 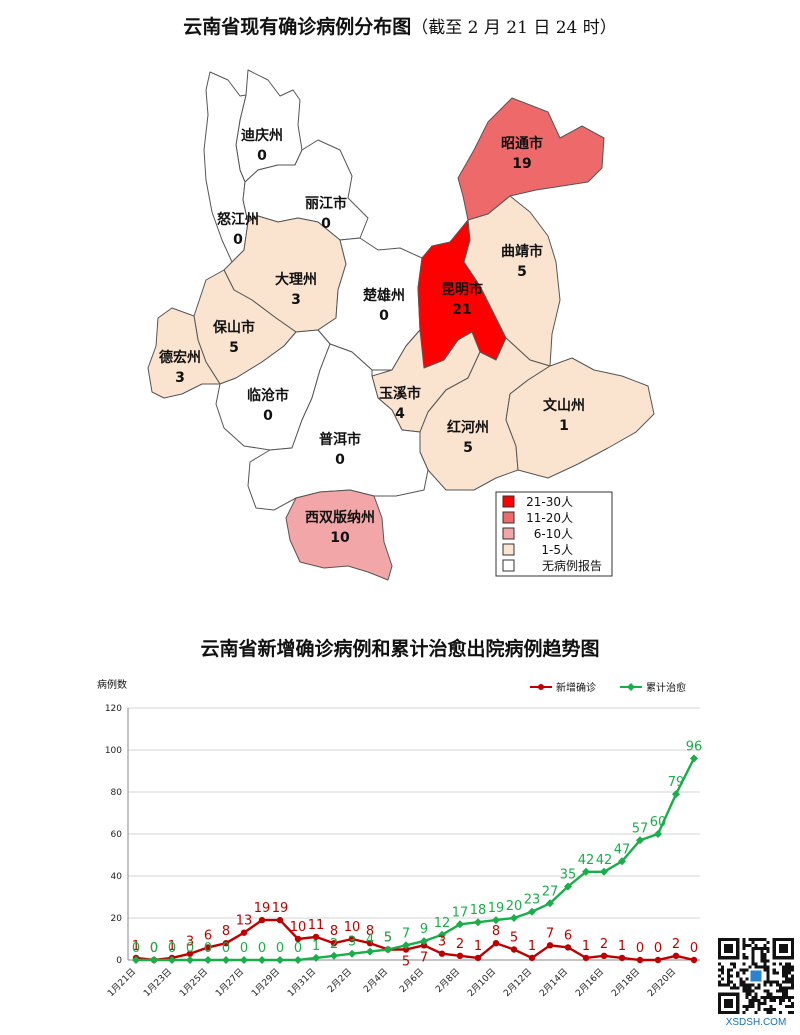 What do you see at coordinates (521, 164) in the screenshot?
I see `region-value-zhaotong: 19` at bounding box center [521, 164].